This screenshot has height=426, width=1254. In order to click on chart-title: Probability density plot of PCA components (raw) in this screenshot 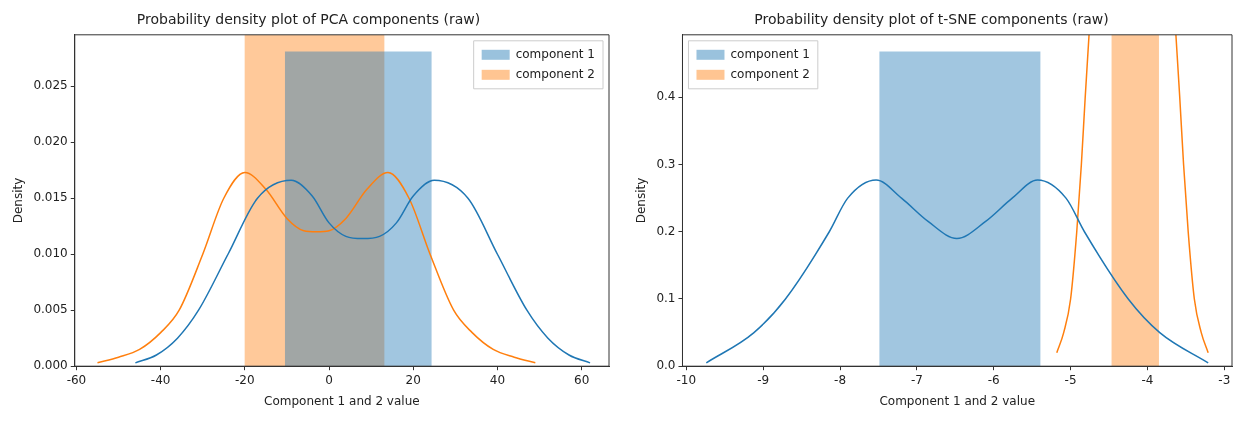, I will do `click(308, 19)`.